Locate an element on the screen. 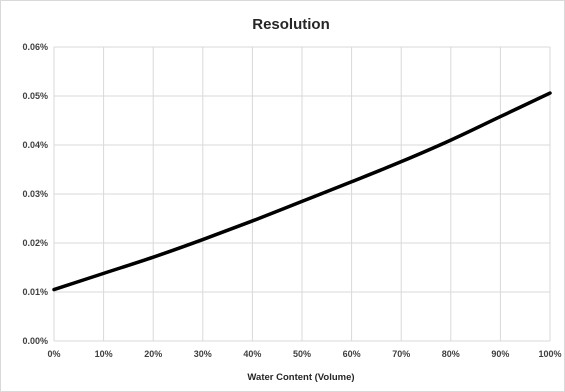 This screenshot has width=565, height=392. x-tick-label: 70% is located at coordinates (401, 354).